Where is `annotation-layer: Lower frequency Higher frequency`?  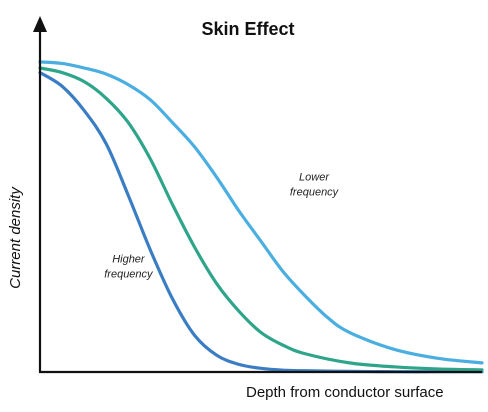 annotation-layer: Lower frequency Higher frequency is located at coordinates (221, 225).